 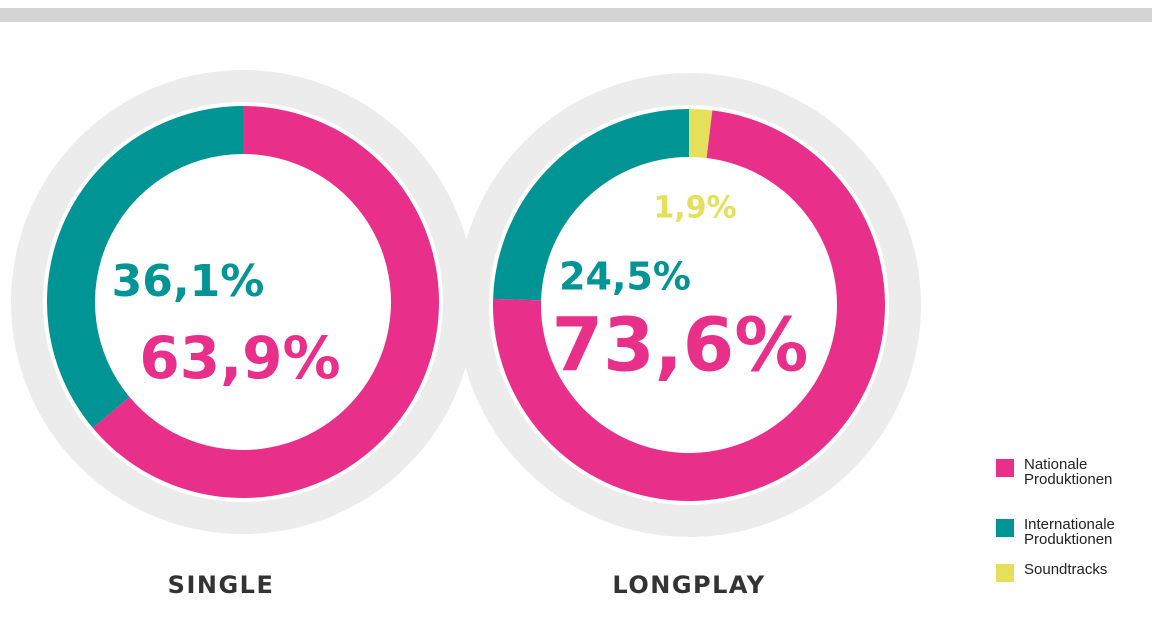 What do you see at coordinates (625, 277) in the screenshot?
I see `value-label: 24,5%` at bounding box center [625, 277].